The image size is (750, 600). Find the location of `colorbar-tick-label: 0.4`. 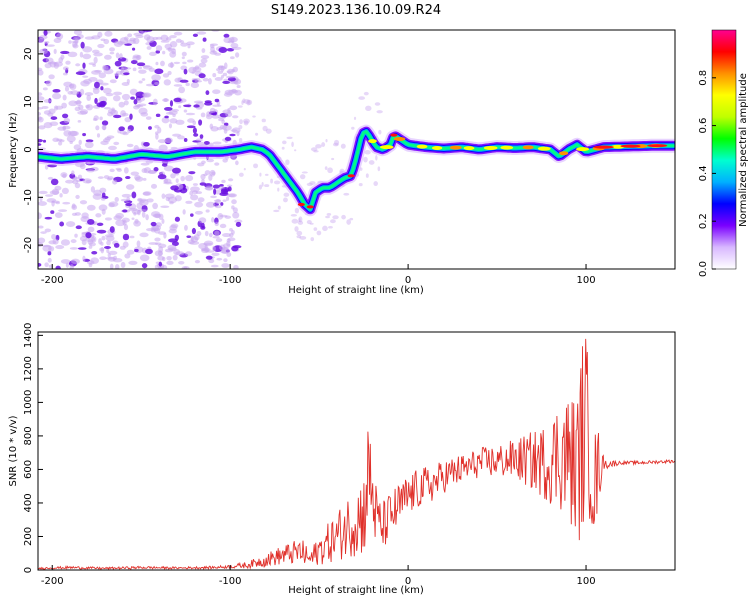

colorbar-tick-label: 0.4 is located at coordinates (703, 173).